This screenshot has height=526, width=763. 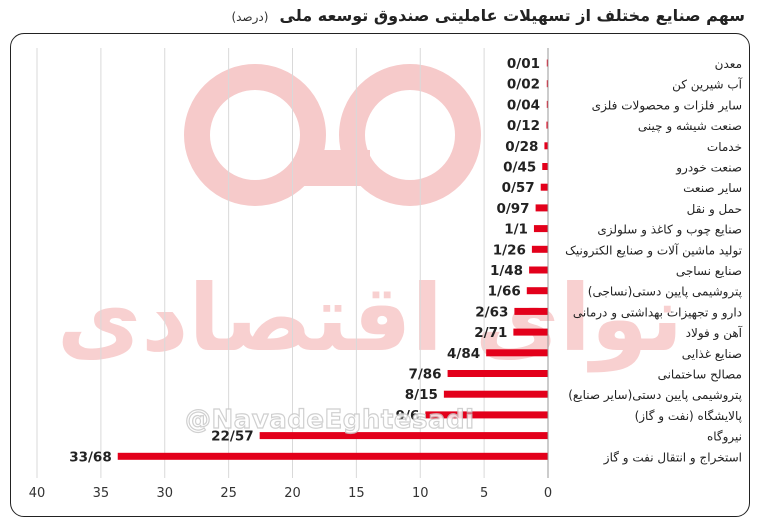 I want to click on logo-ring-right, so click(x=410, y=135).